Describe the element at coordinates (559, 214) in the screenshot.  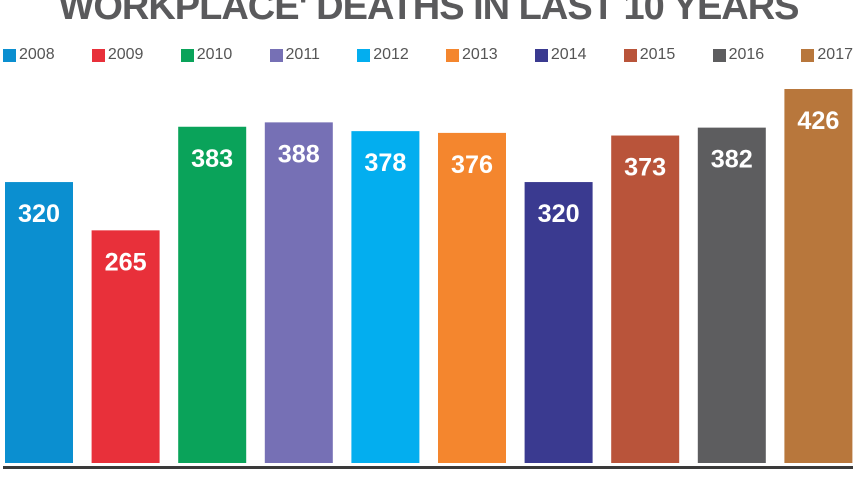
I see `data-label-2014: 320` at that location.